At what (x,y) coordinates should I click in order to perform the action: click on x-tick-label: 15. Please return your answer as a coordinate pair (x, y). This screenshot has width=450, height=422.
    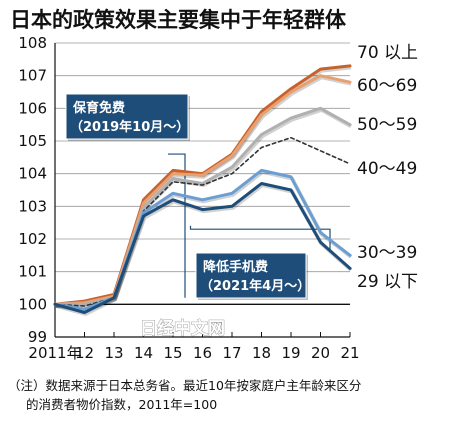
    Looking at the image, I should click on (172, 353).